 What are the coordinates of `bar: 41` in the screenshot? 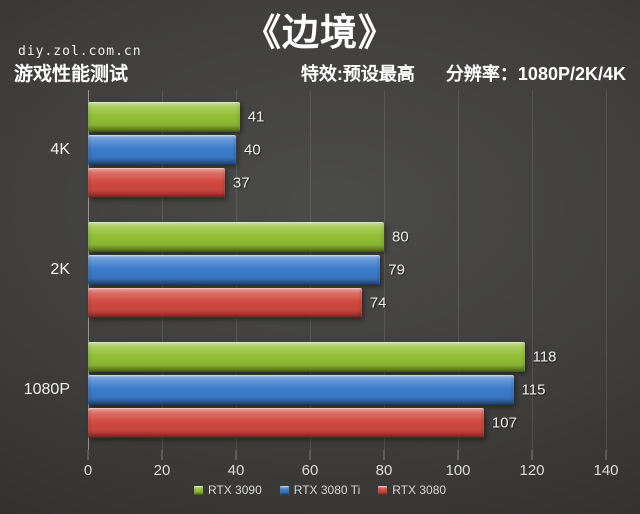 It's located at (176, 117).